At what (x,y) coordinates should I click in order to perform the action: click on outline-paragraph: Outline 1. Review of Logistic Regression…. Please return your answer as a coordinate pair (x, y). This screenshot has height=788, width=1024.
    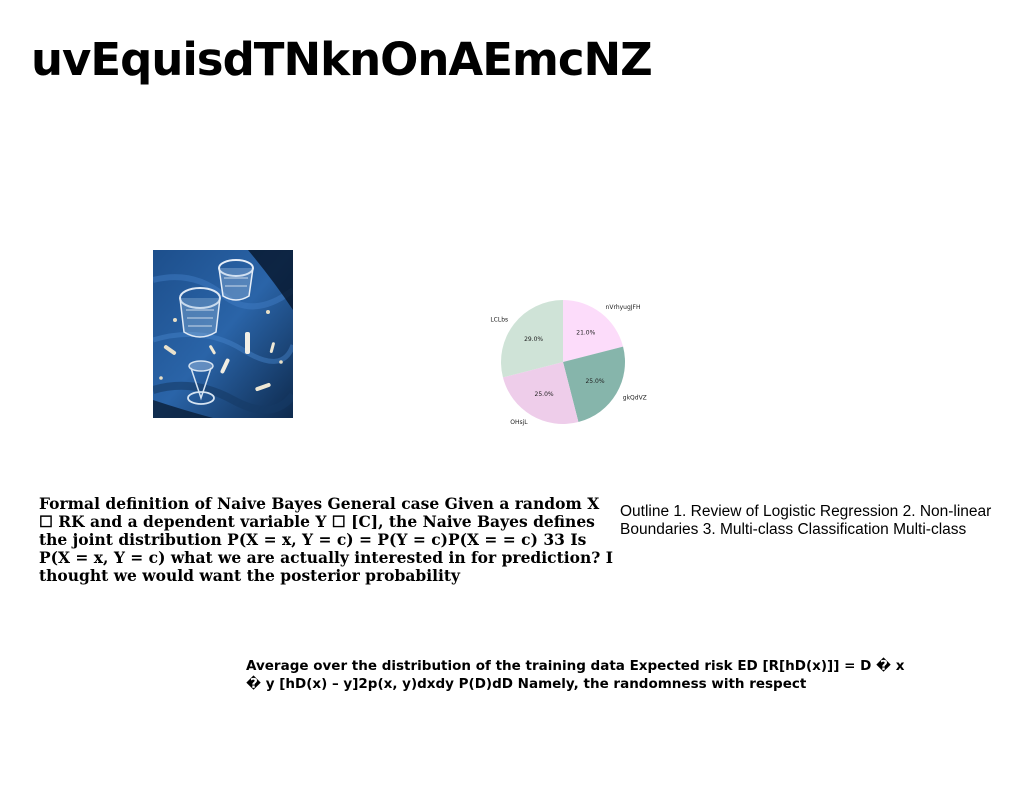
    Looking at the image, I should click on (806, 520).